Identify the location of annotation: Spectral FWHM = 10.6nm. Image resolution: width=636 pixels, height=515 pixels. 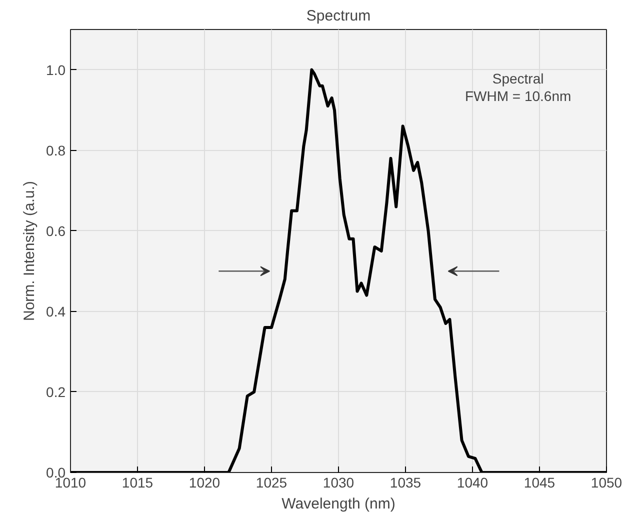
(518, 87).